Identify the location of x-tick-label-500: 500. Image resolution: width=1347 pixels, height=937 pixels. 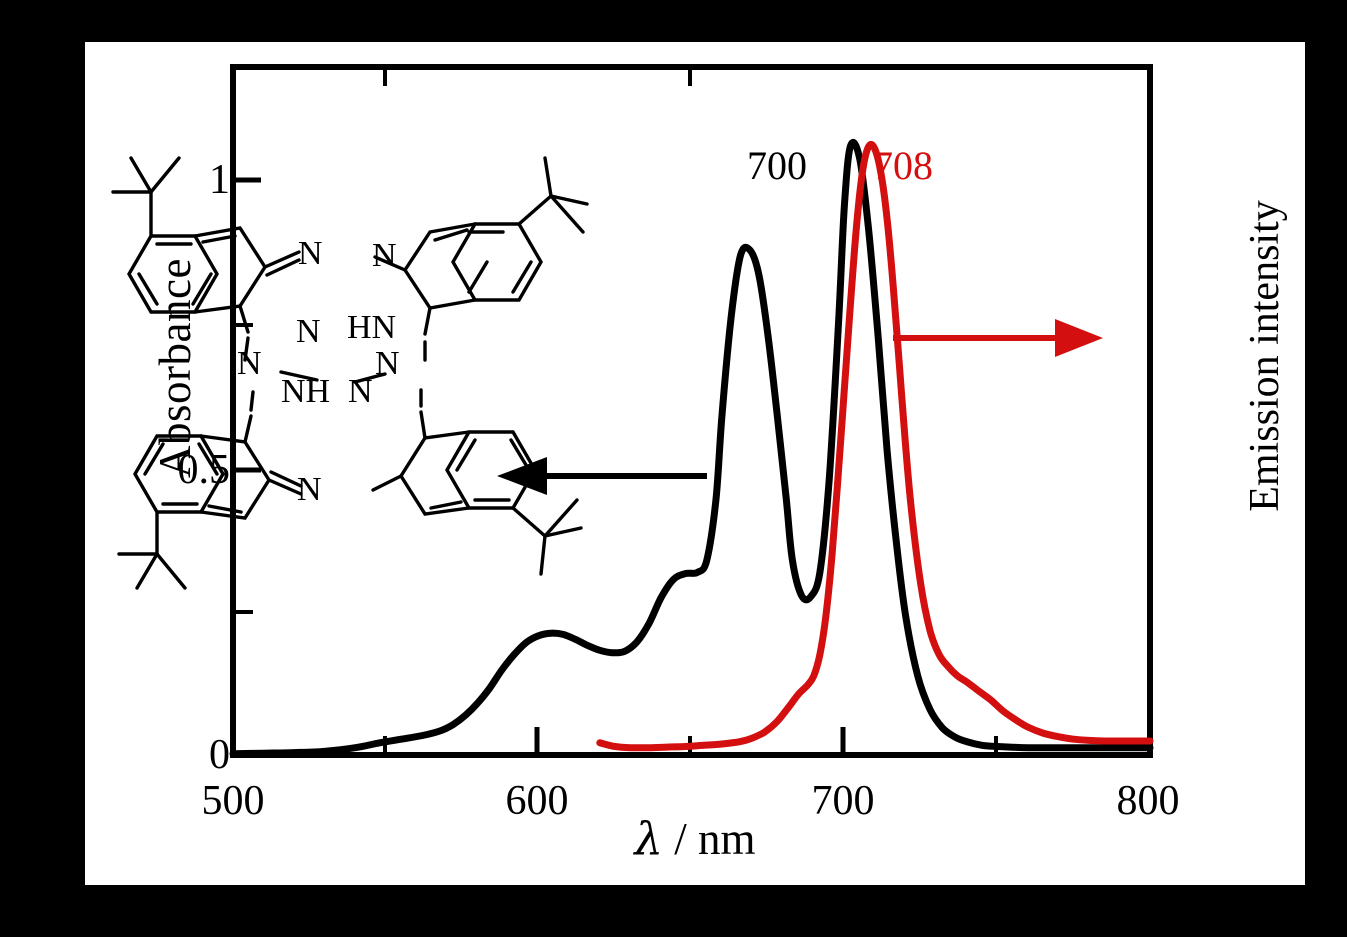
(233, 801).